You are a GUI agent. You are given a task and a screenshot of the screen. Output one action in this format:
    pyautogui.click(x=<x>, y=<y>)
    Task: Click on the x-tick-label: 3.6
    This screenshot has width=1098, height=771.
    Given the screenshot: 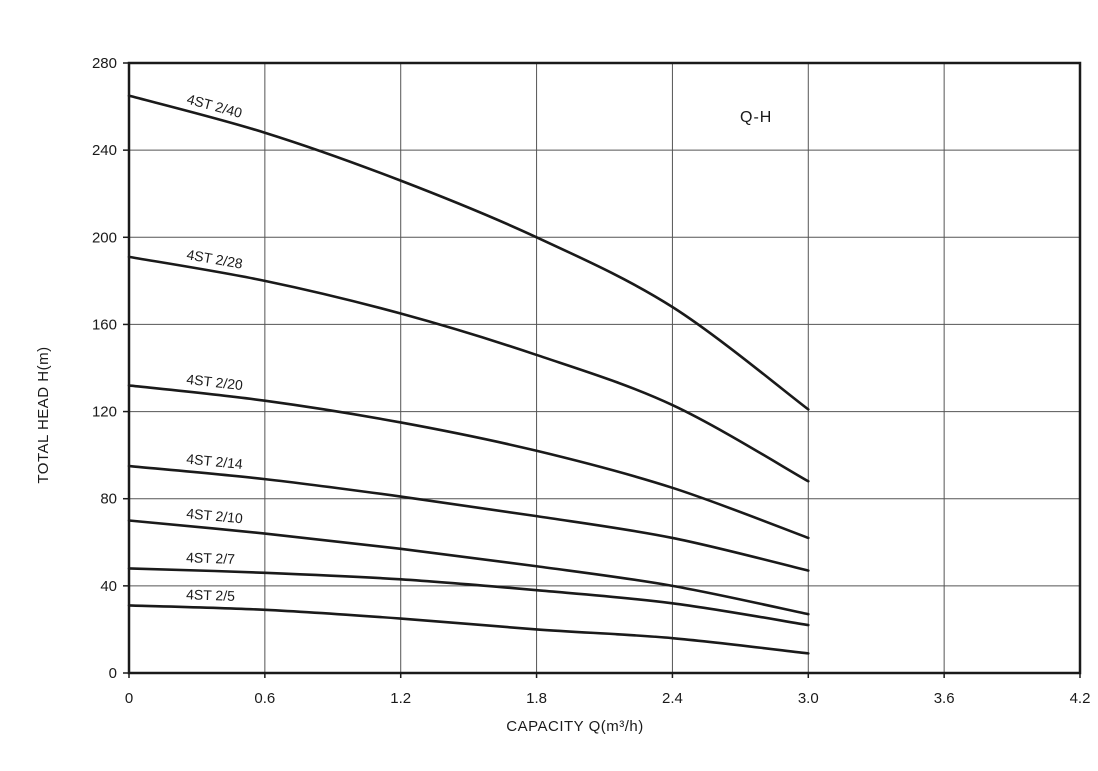 What is the action you would take?
    pyautogui.click(x=944, y=698)
    